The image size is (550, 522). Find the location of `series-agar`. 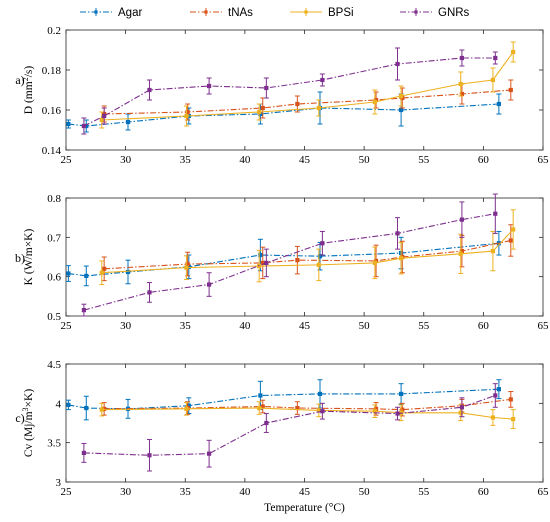

series-agar is located at coordinates (283, 112).